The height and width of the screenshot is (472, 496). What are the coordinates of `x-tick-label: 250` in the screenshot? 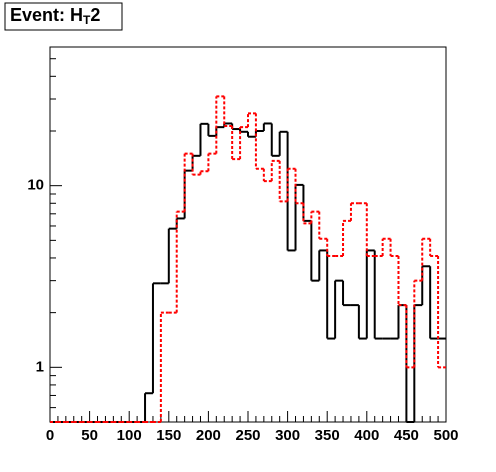 It's located at (247, 435).